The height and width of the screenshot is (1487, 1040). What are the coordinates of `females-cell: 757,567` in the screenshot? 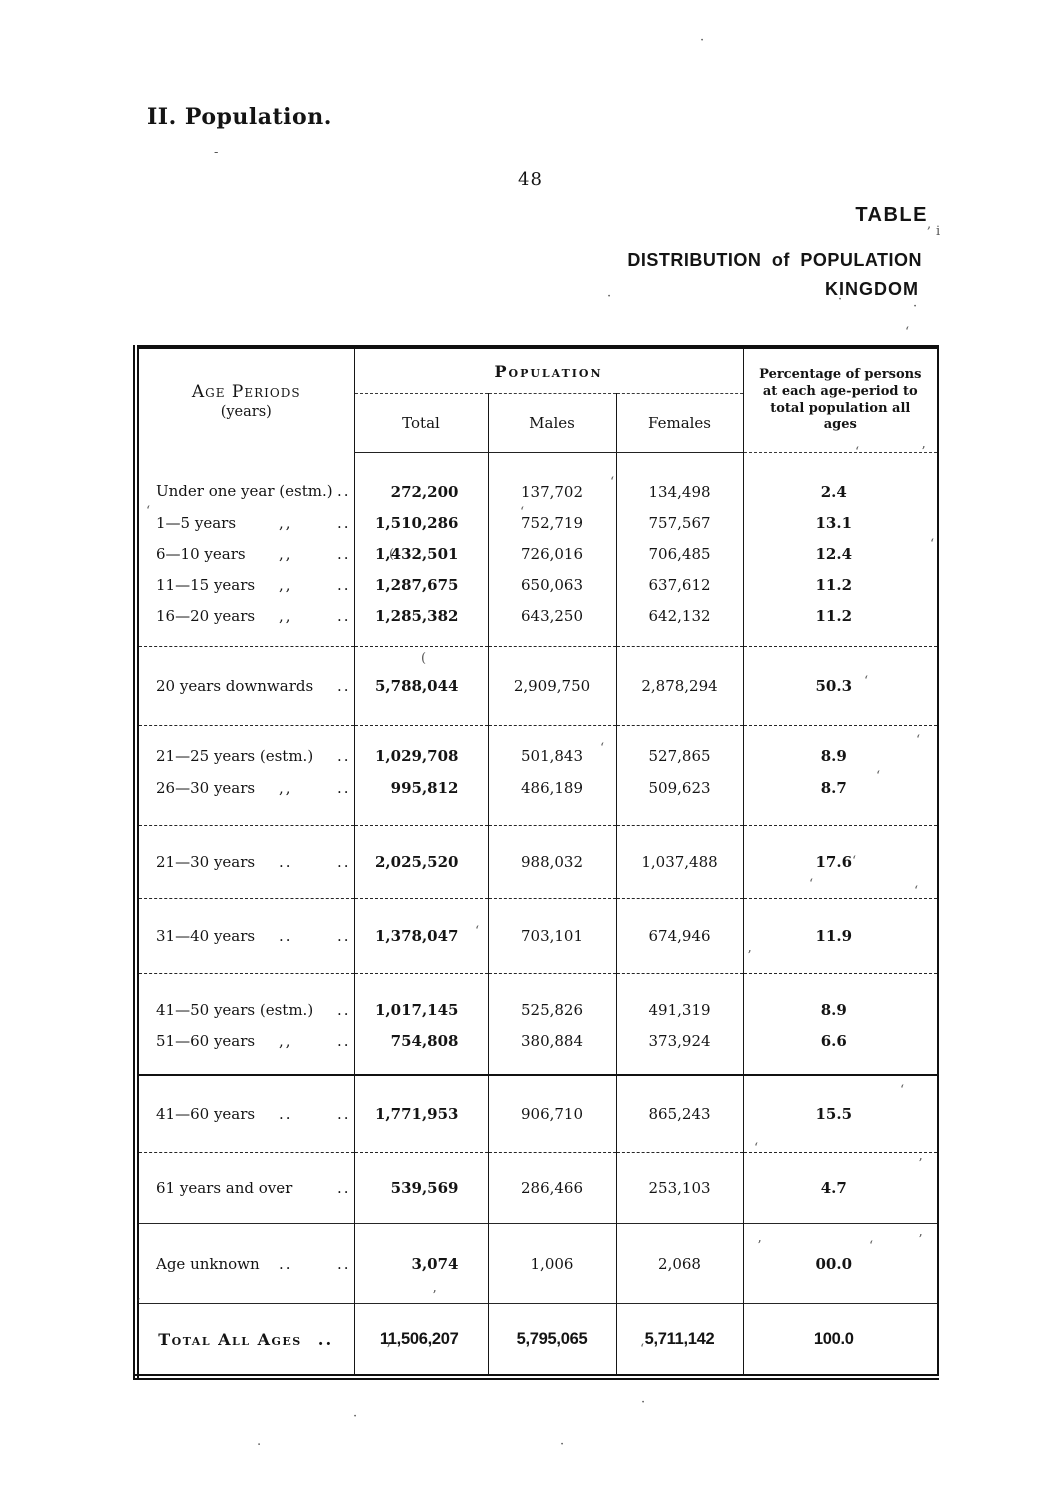 It's located at (679, 522).